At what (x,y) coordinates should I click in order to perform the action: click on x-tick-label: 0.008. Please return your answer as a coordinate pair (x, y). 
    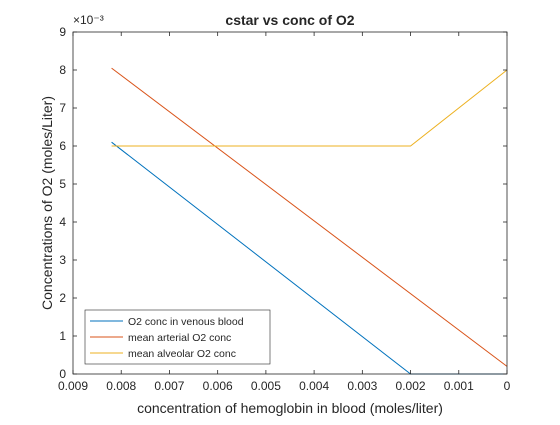
    Looking at the image, I should click on (121, 386).